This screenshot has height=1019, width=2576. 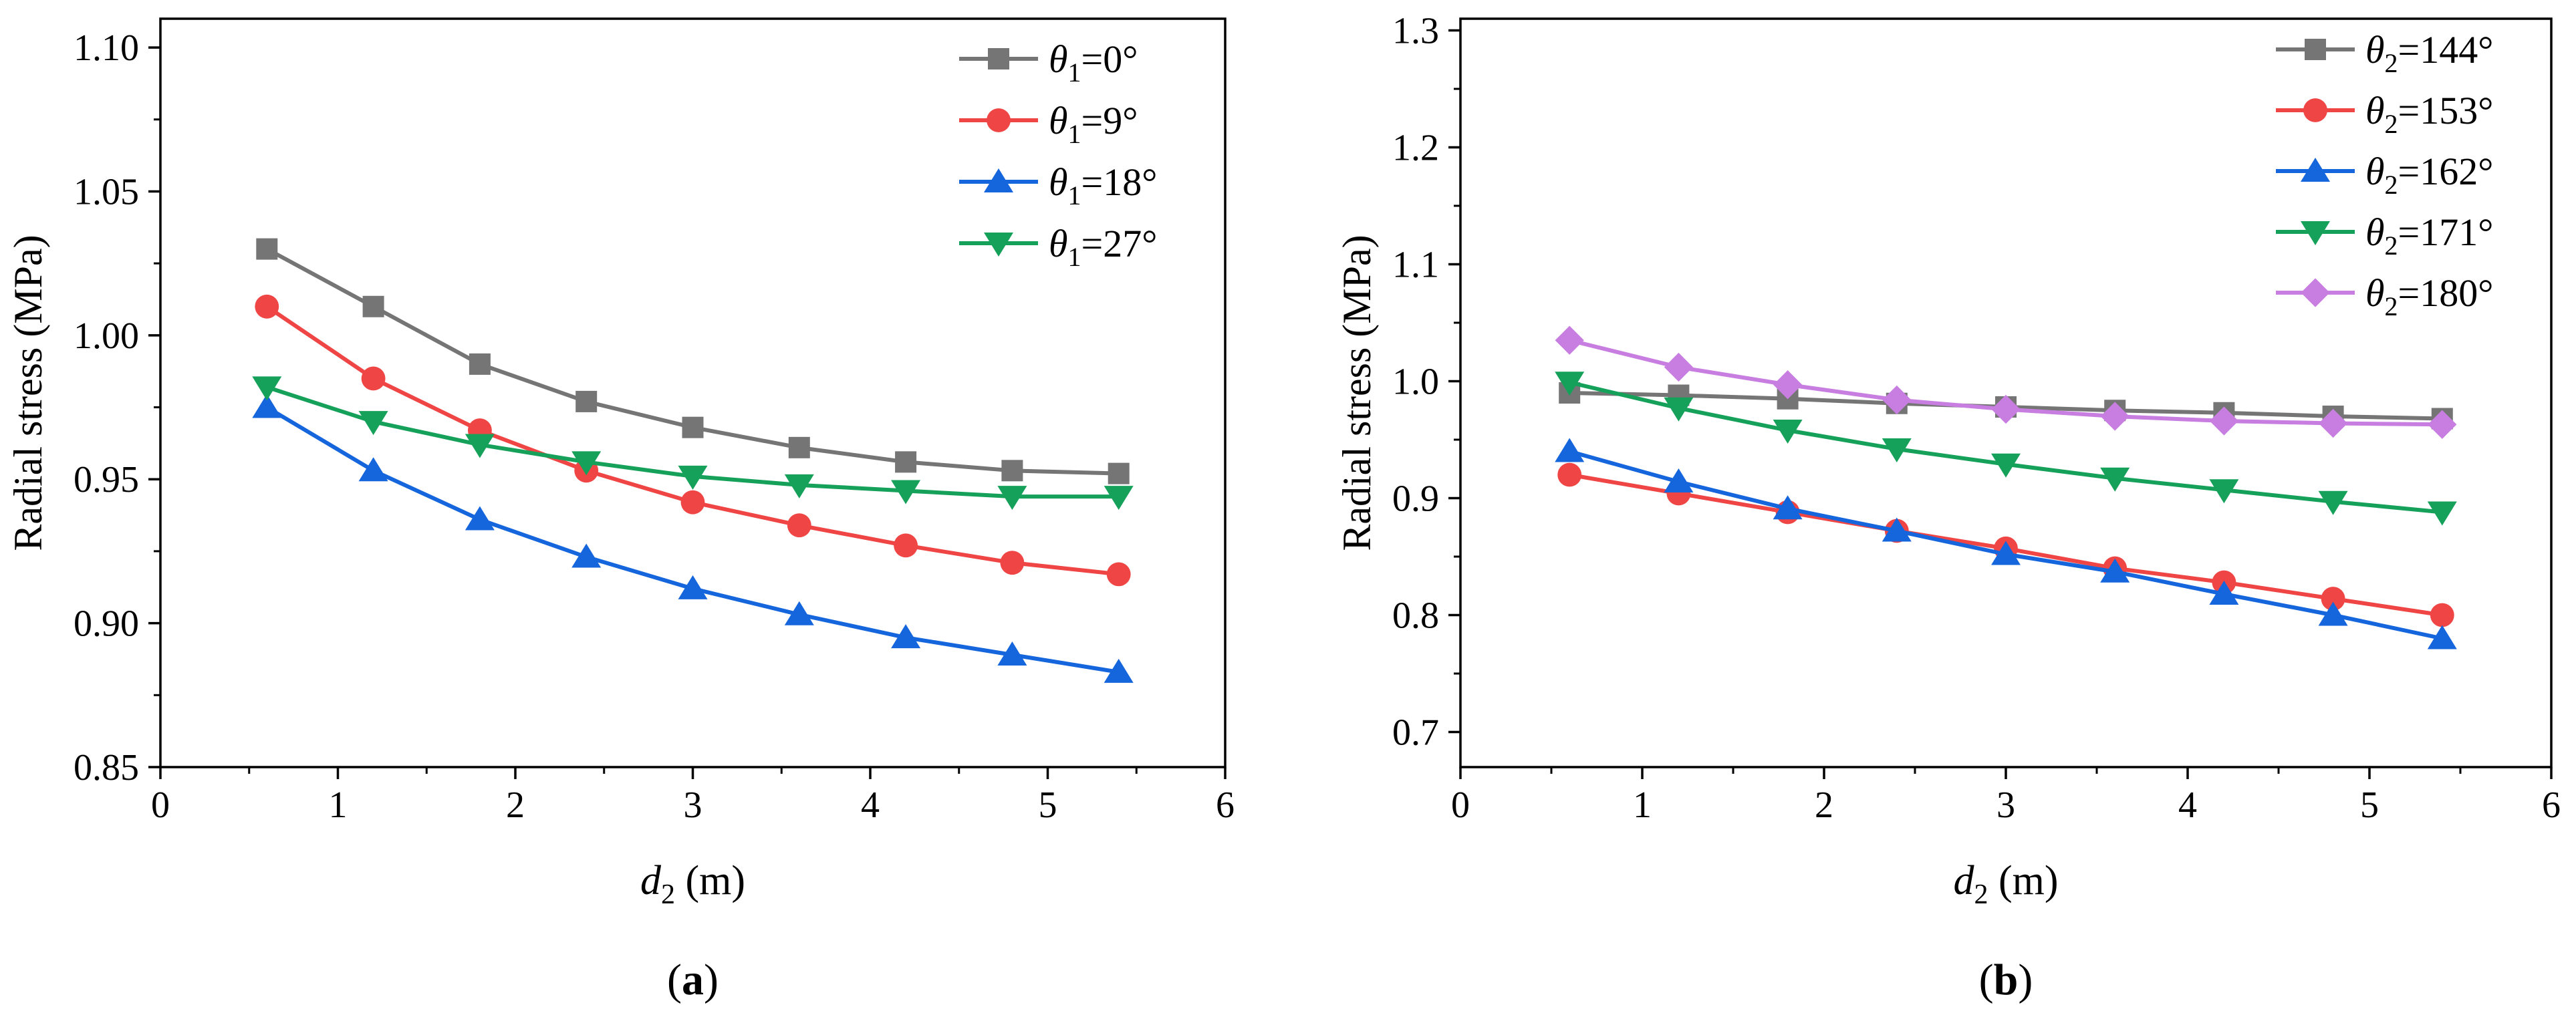 What do you see at coordinates (1048, 124) in the screenshot?
I see `legend-item: θ1=9°` at bounding box center [1048, 124].